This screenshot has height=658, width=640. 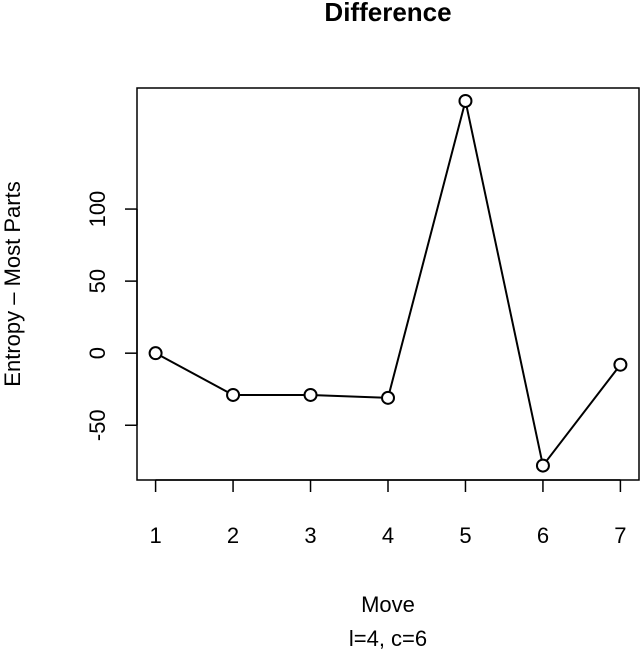 I want to click on x-tick-label: 3, so click(x=310, y=535).